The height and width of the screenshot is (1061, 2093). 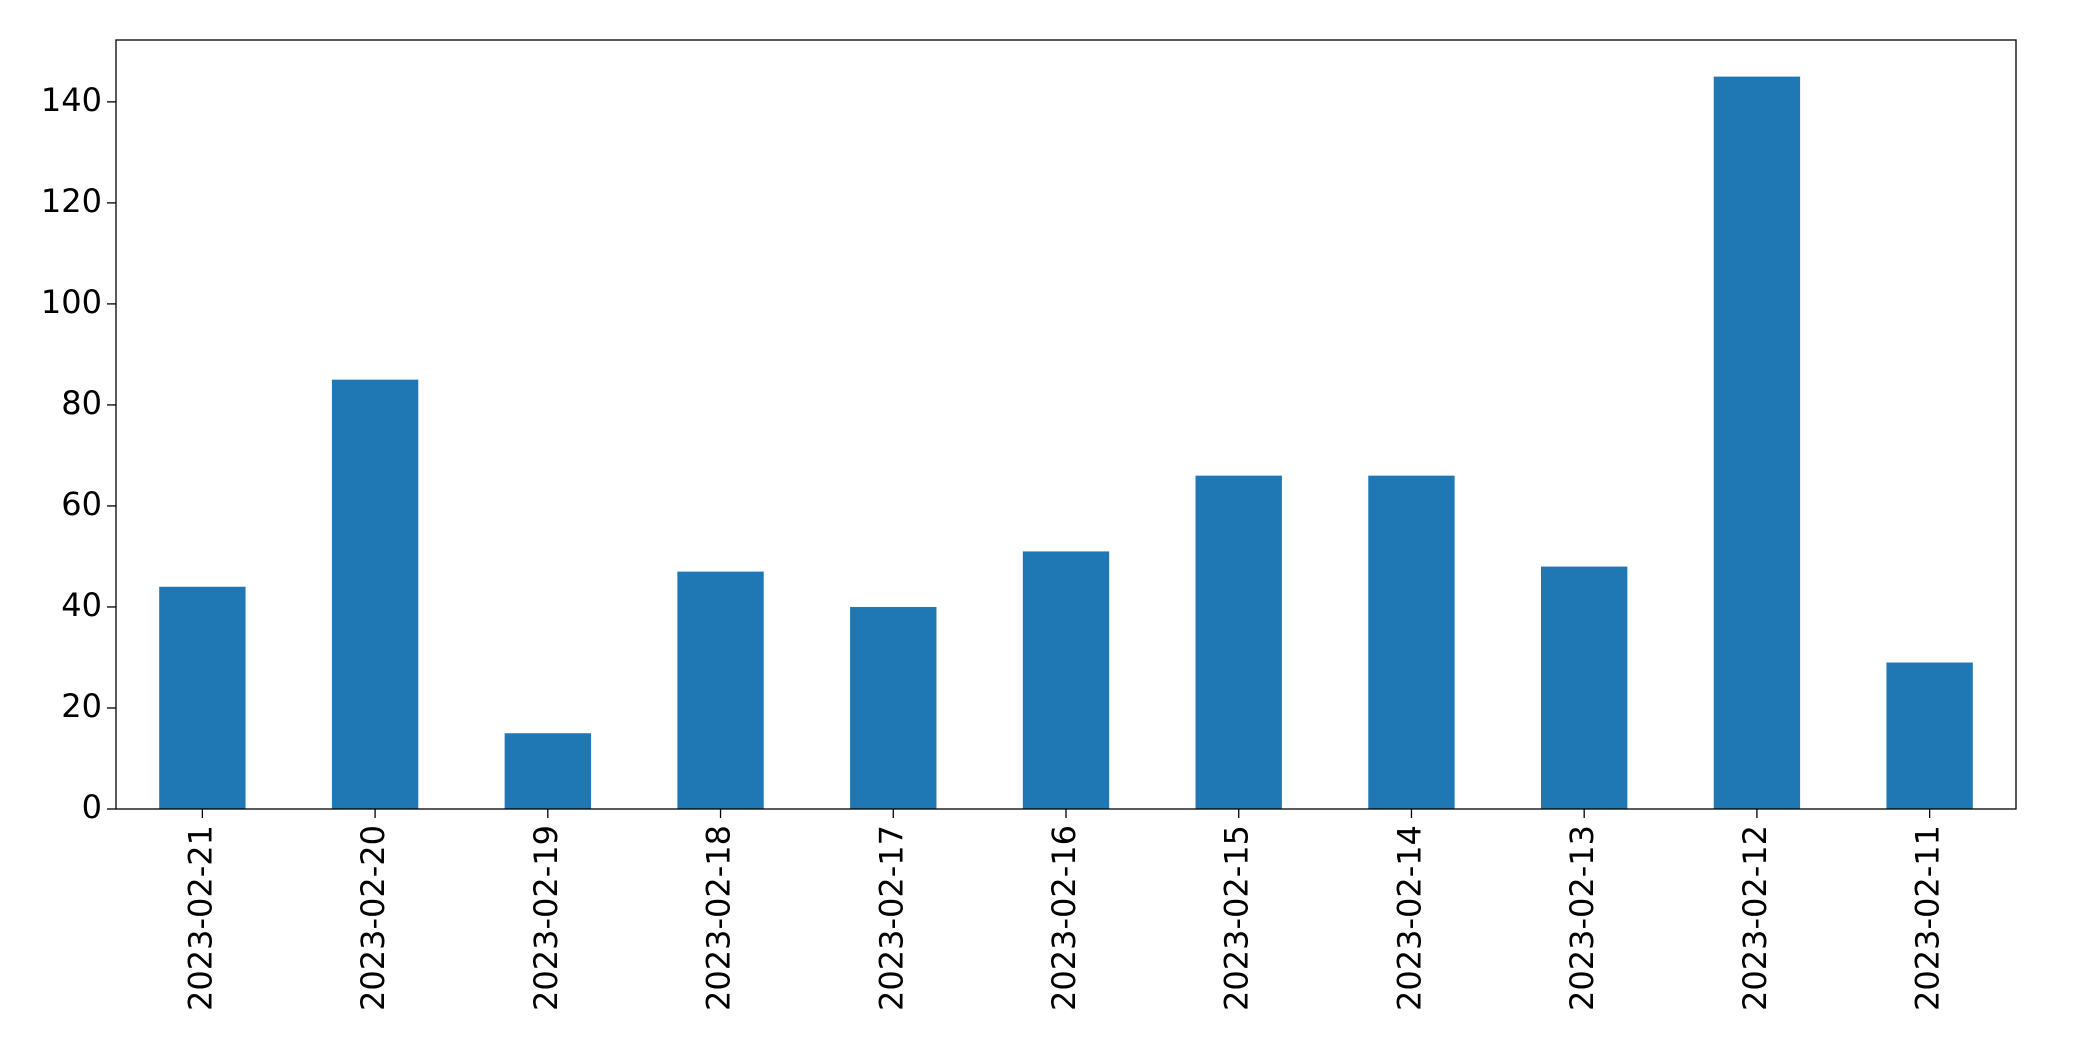 What do you see at coordinates (71, 302) in the screenshot?
I see `y-tick-label: 100` at bounding box center [71, 302].